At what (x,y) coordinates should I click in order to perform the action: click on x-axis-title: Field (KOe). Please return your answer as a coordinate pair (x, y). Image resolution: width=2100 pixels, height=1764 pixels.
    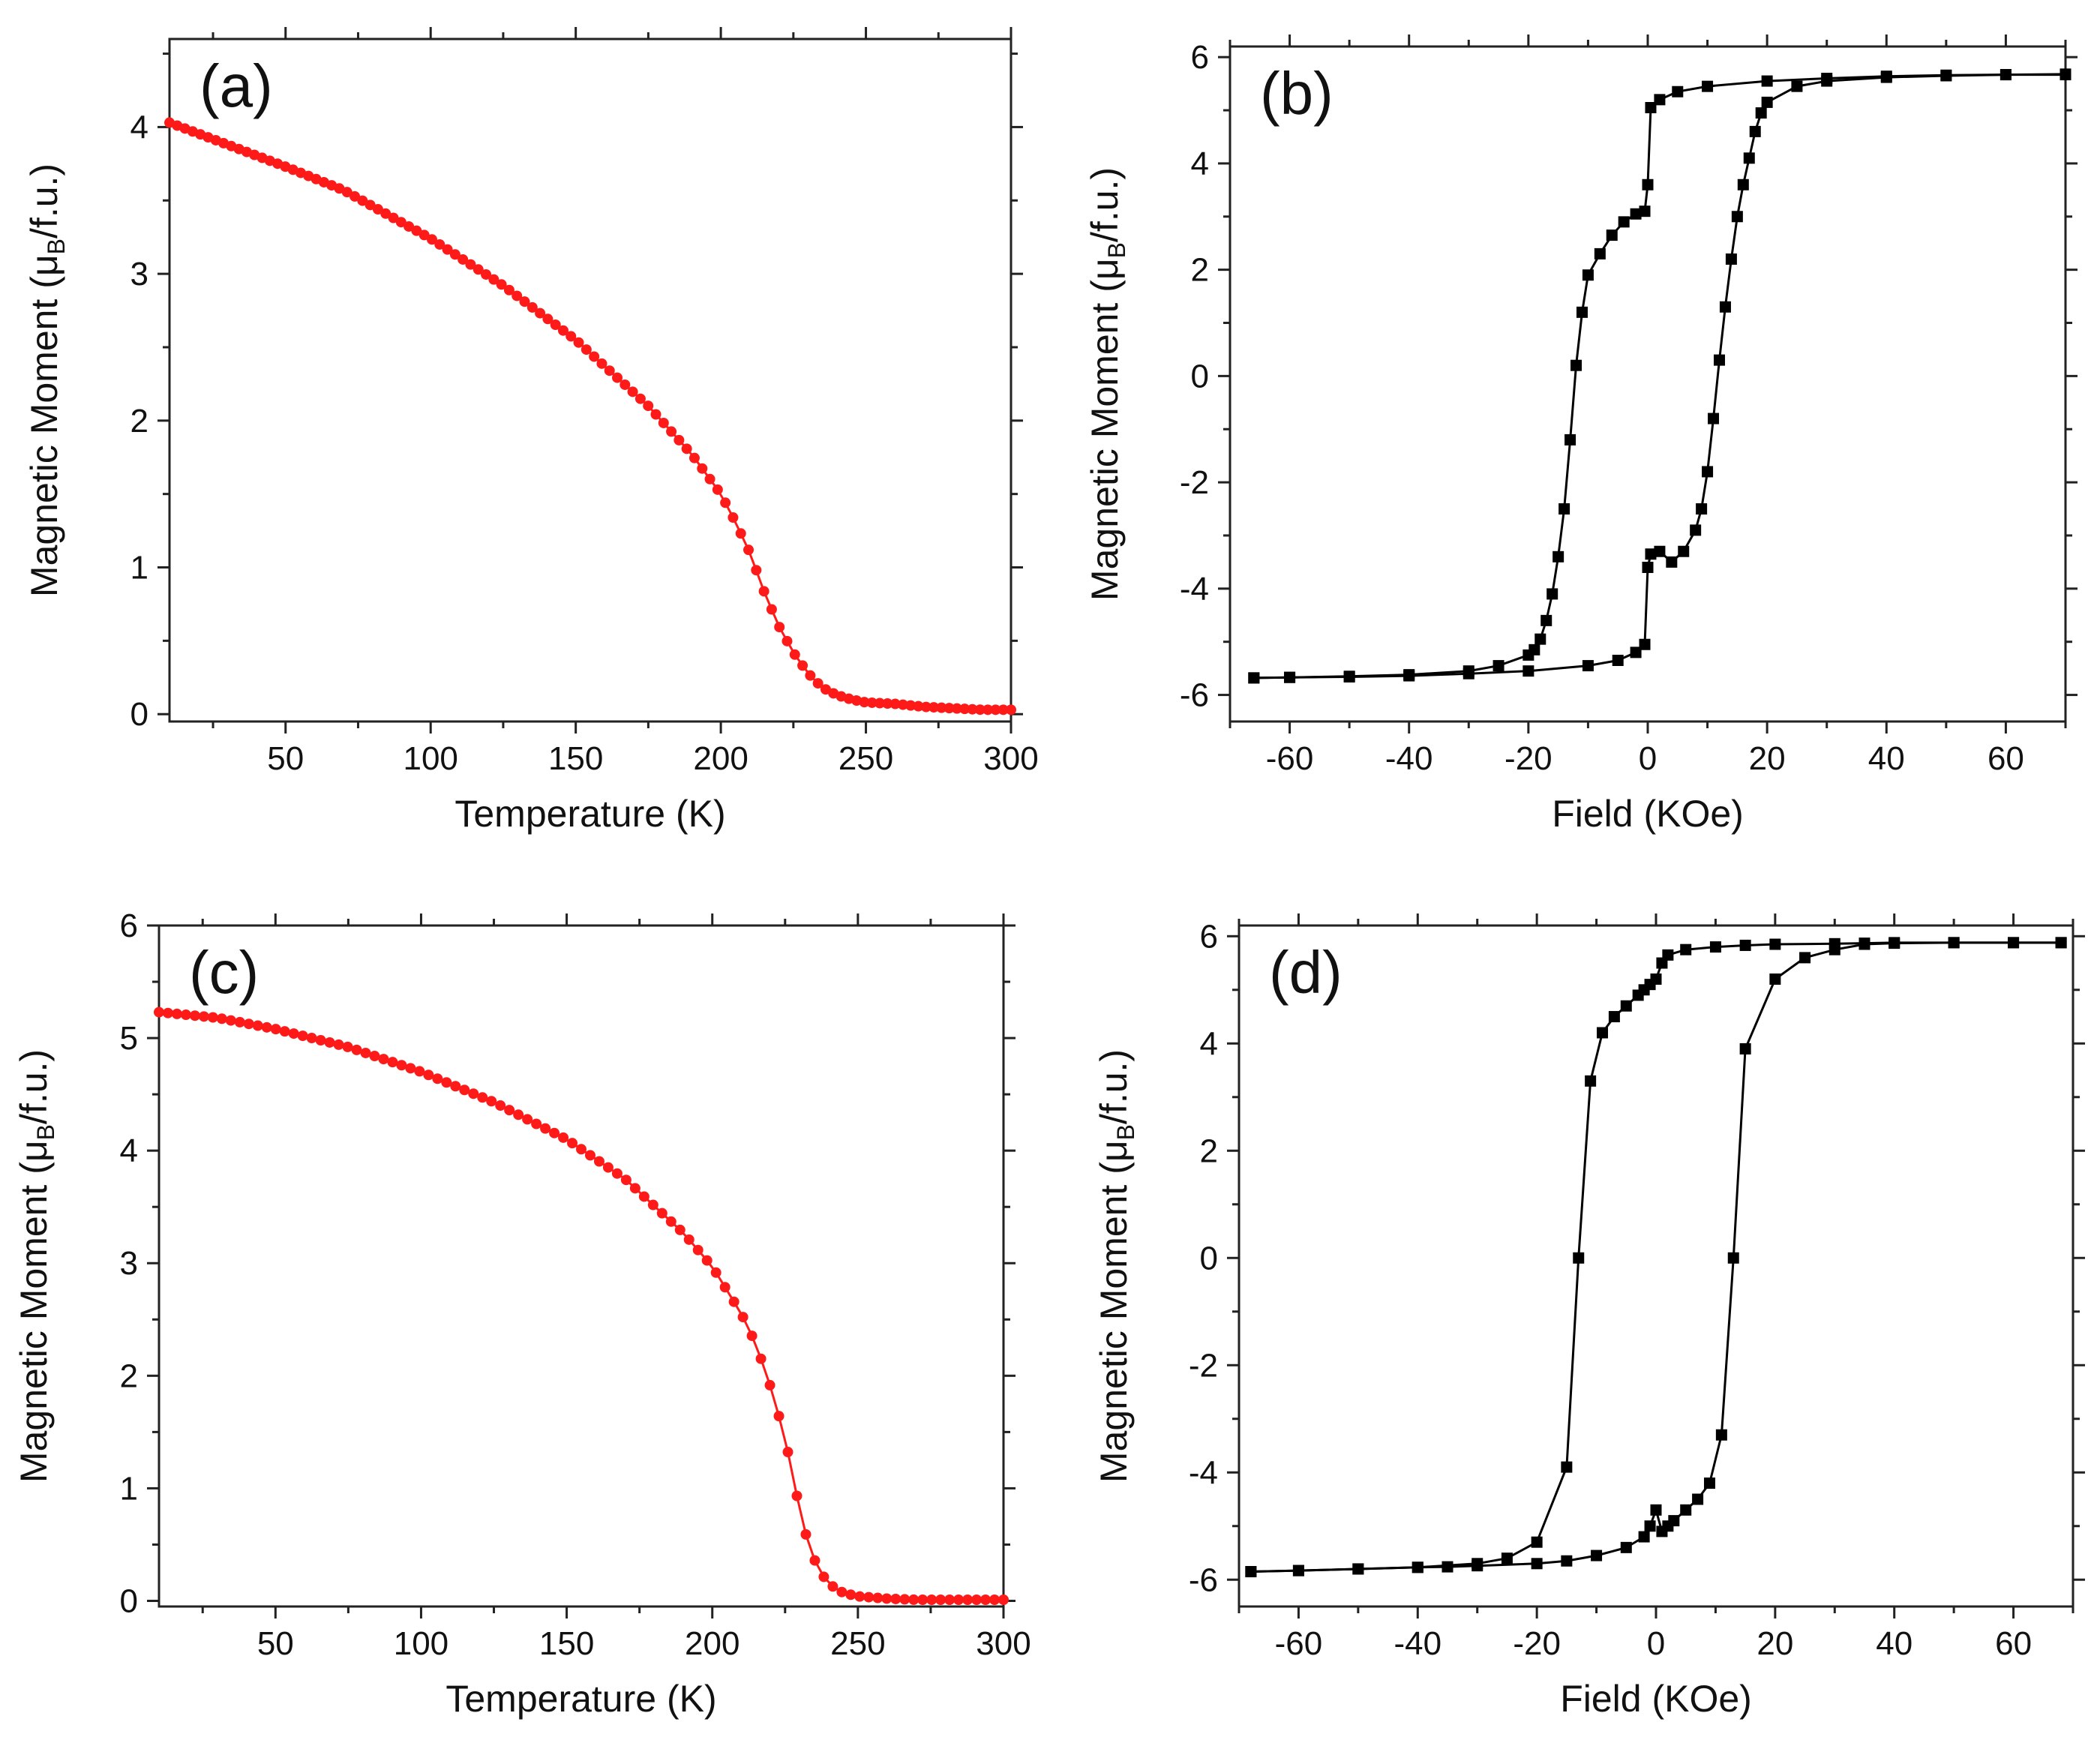
    Looking at the image, I should click on (1648, 814).